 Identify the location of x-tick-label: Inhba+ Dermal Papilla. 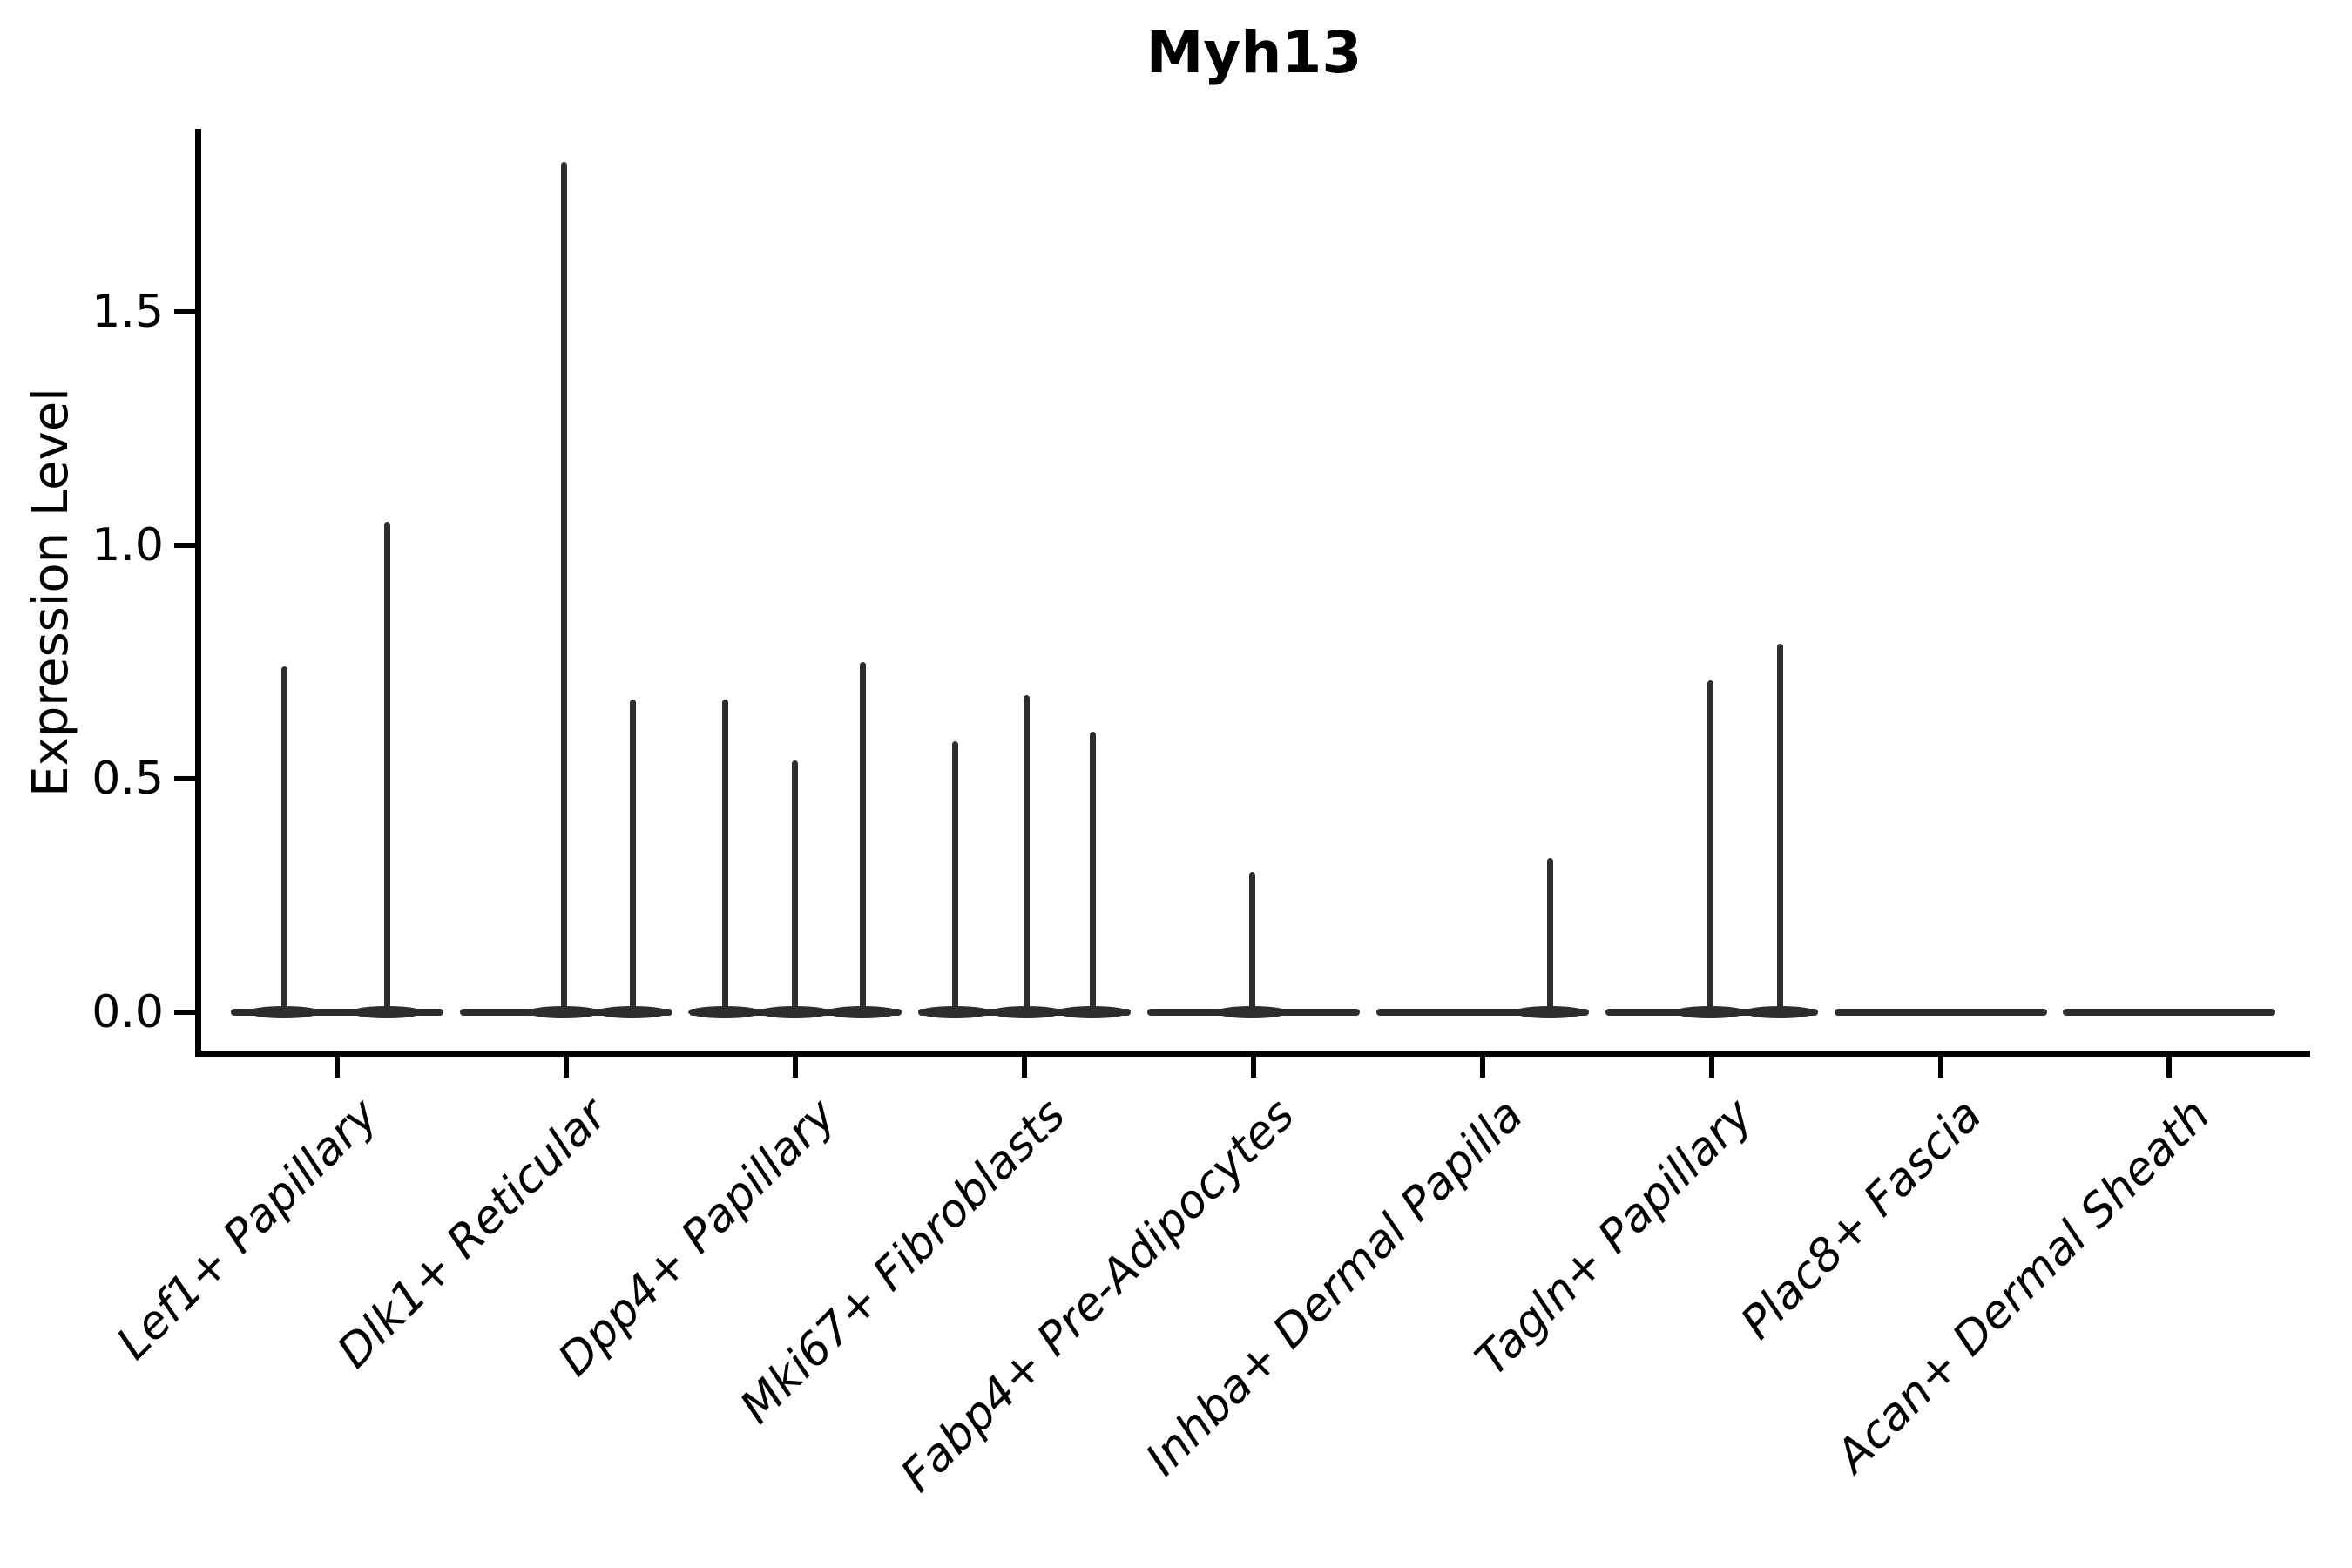
(1335, 1287).